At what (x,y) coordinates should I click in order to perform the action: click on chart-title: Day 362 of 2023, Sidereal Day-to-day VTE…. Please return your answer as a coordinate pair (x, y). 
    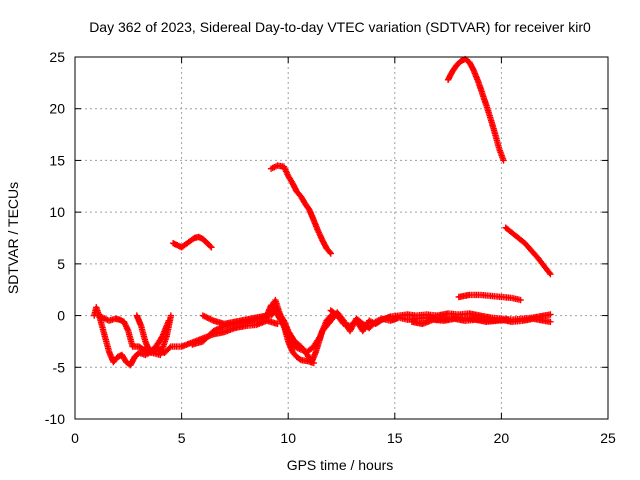
    Looking at the image, I should click on (340, 27).